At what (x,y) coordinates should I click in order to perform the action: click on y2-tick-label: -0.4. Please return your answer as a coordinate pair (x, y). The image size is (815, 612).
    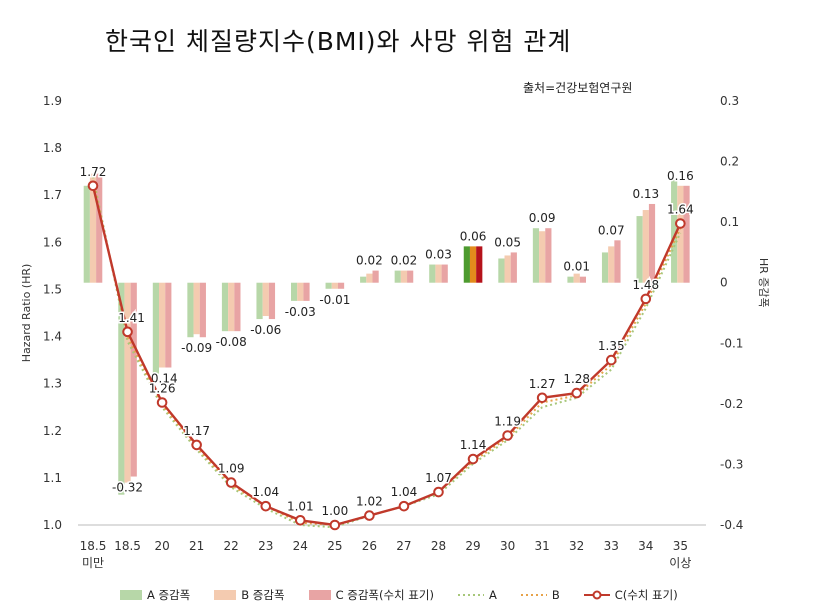
    Looking at the image, I should click on (731, 525).